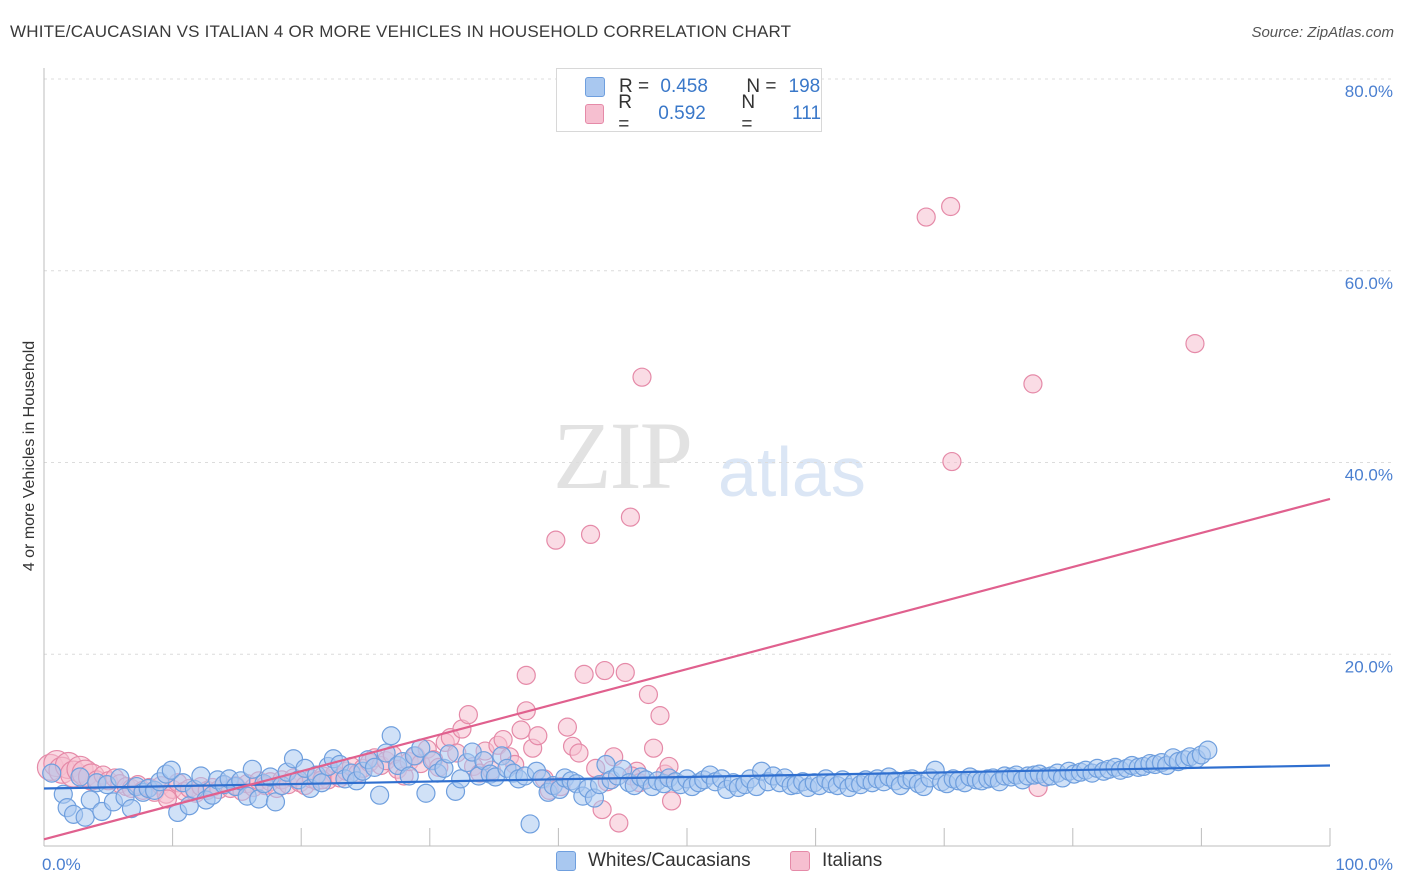 The width and height of the screenshot is (1406, 892). I want to click on series-label-italians: Italians, so click(852, 860).